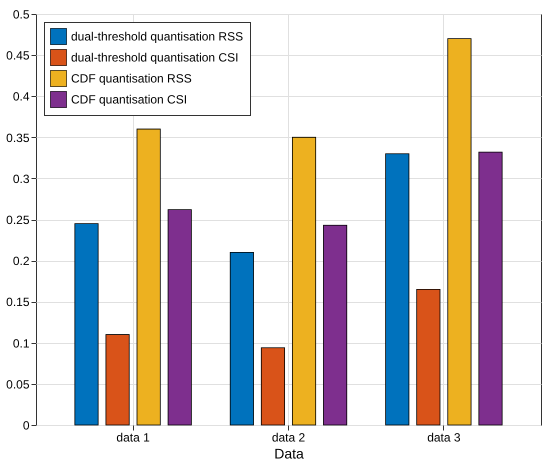  Describe the element at coordinates (21, 261) in the screenshot. I see `y-tick-label: 0.2` at that location.